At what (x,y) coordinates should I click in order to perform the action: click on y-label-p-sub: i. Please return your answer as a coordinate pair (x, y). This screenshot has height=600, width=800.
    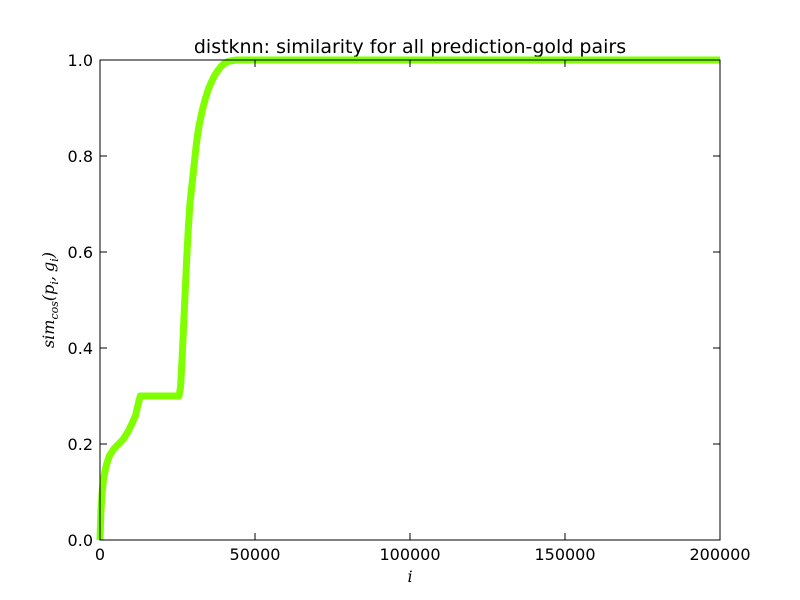
    Looking at the image, I should click on (54, 283).